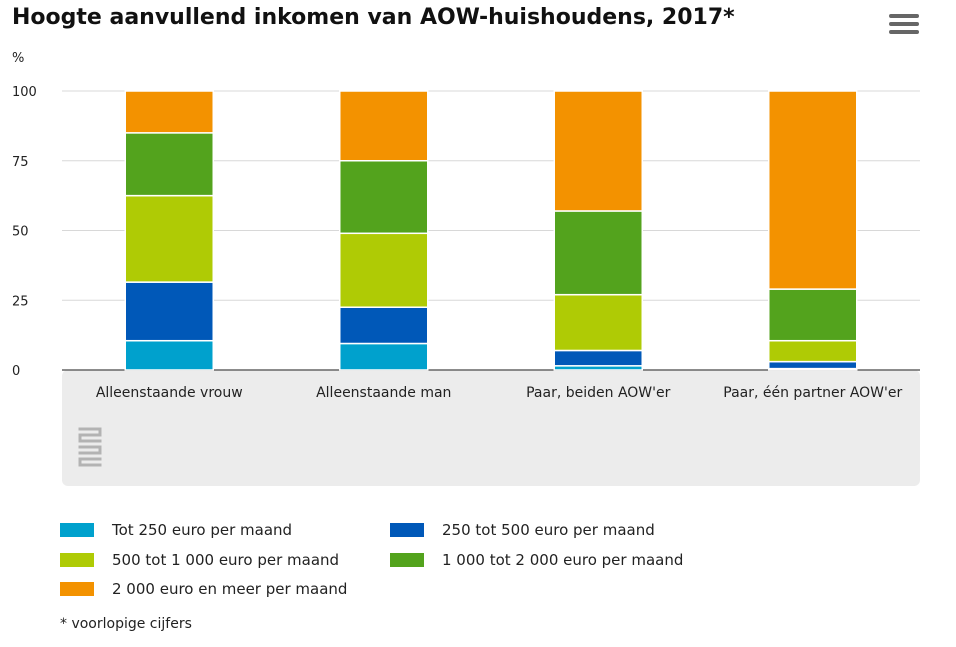 This screenshot has width=956, height=647. Describe the element at coordinates (904, 26) in the screenshot. I see `hamburger-menu-icon` at that location.